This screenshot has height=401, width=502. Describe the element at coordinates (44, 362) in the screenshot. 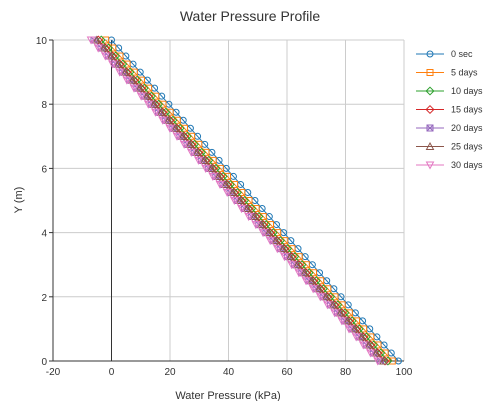

I see `y-tick-label: 0` at that location.